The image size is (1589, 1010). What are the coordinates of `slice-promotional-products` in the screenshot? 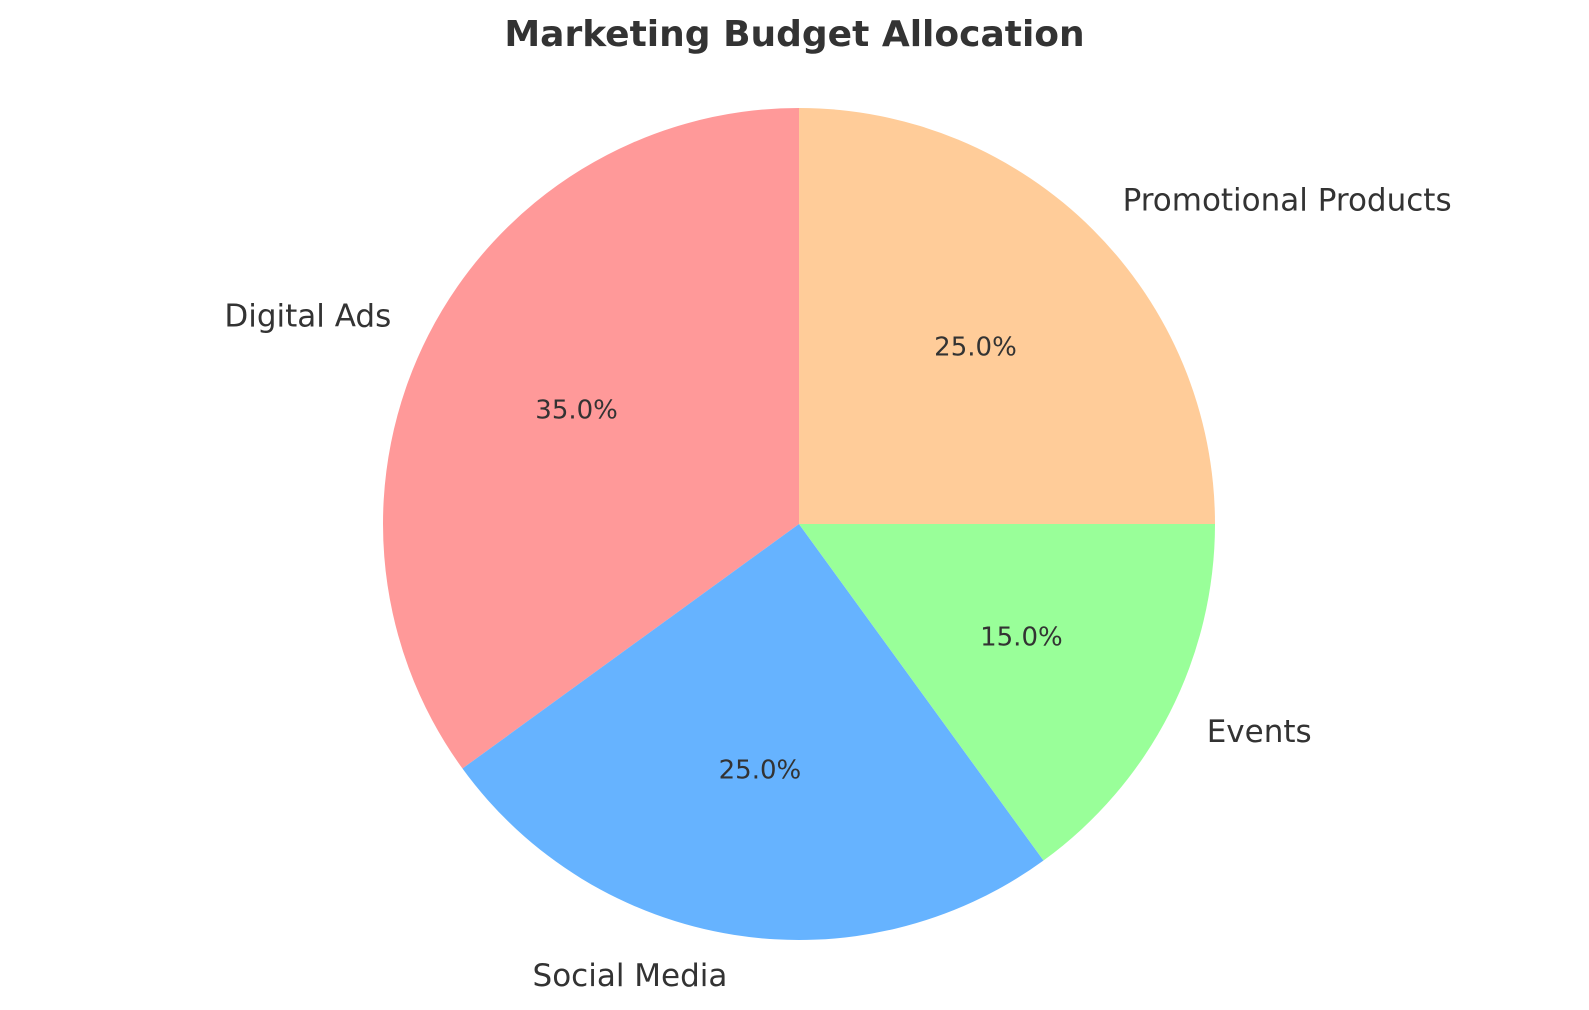 It's located at (1007, 316).